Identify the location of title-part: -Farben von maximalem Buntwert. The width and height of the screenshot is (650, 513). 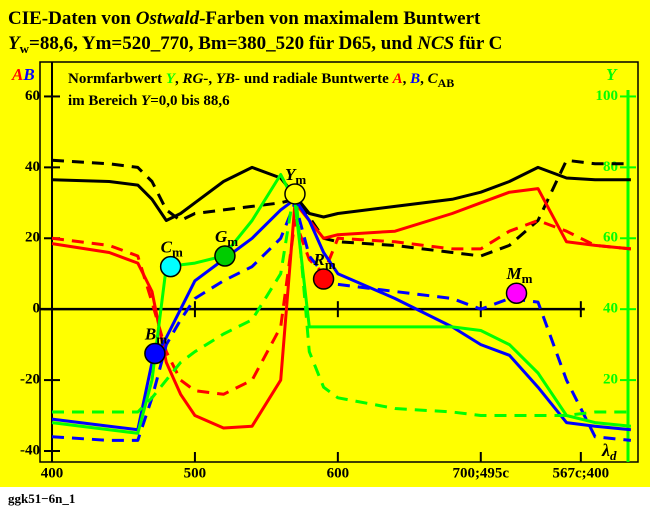
(340, 18).